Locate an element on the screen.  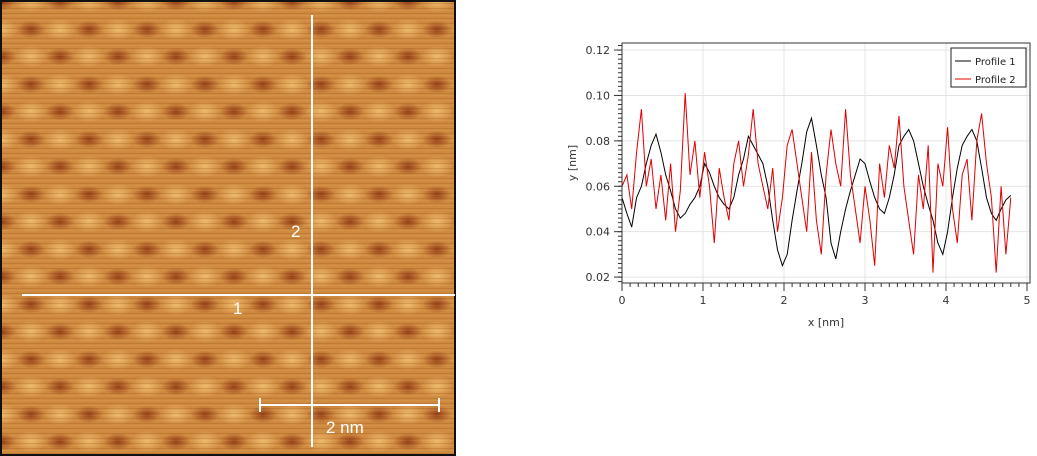
x-tick-label: 3 is located at coordinates (865, 300).